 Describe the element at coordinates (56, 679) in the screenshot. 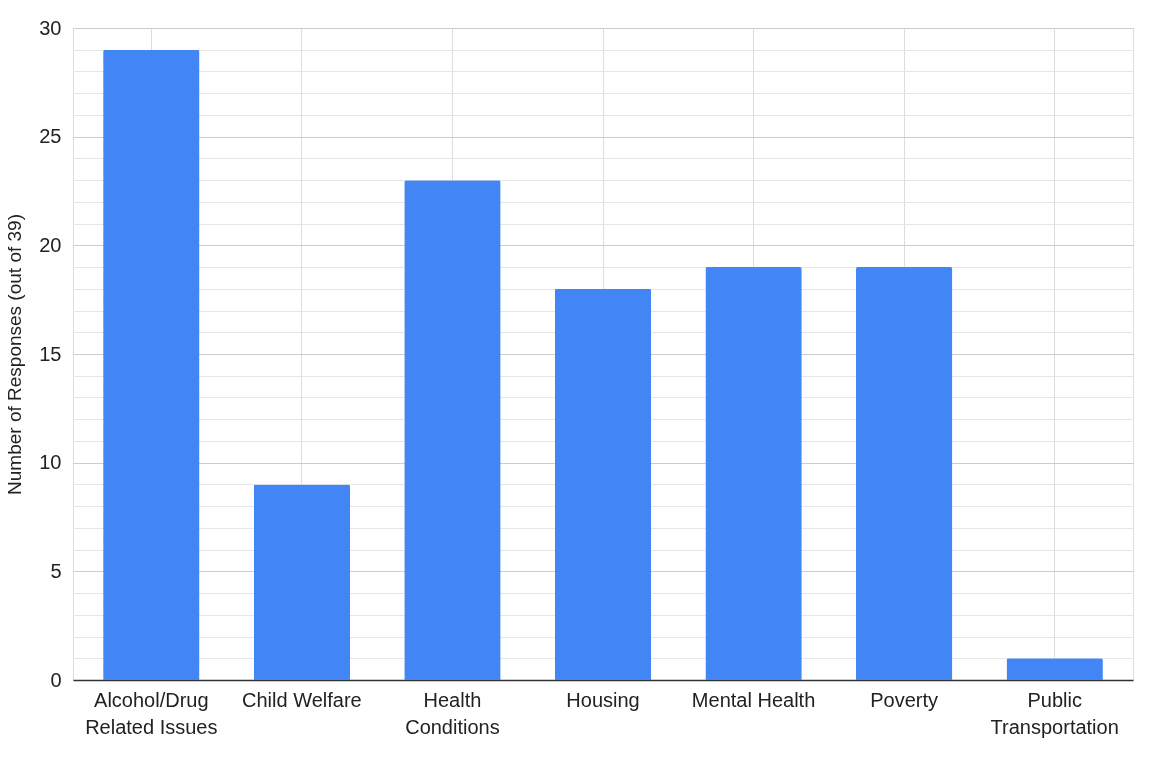

I see `y-tick-label: 0` at that location.